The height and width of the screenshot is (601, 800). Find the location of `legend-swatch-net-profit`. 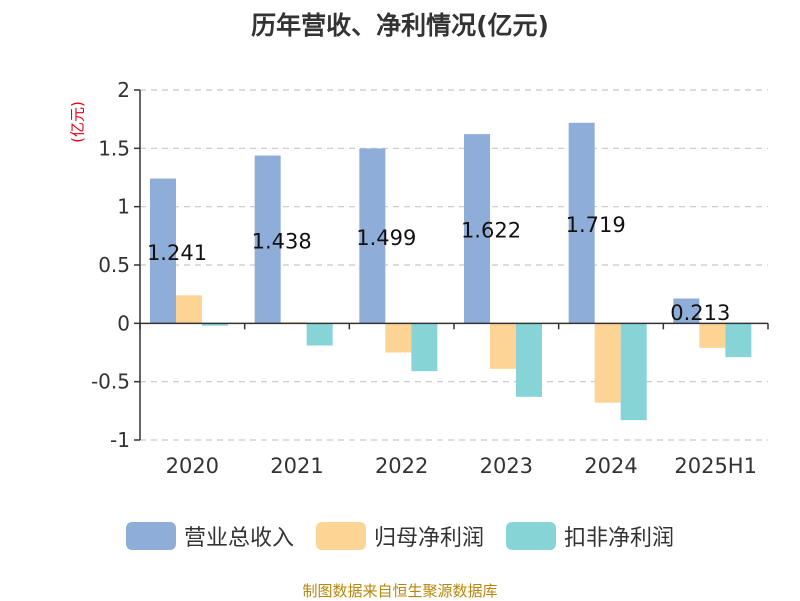

legend-swatch-net-profit is located at coordinates (340, 536).